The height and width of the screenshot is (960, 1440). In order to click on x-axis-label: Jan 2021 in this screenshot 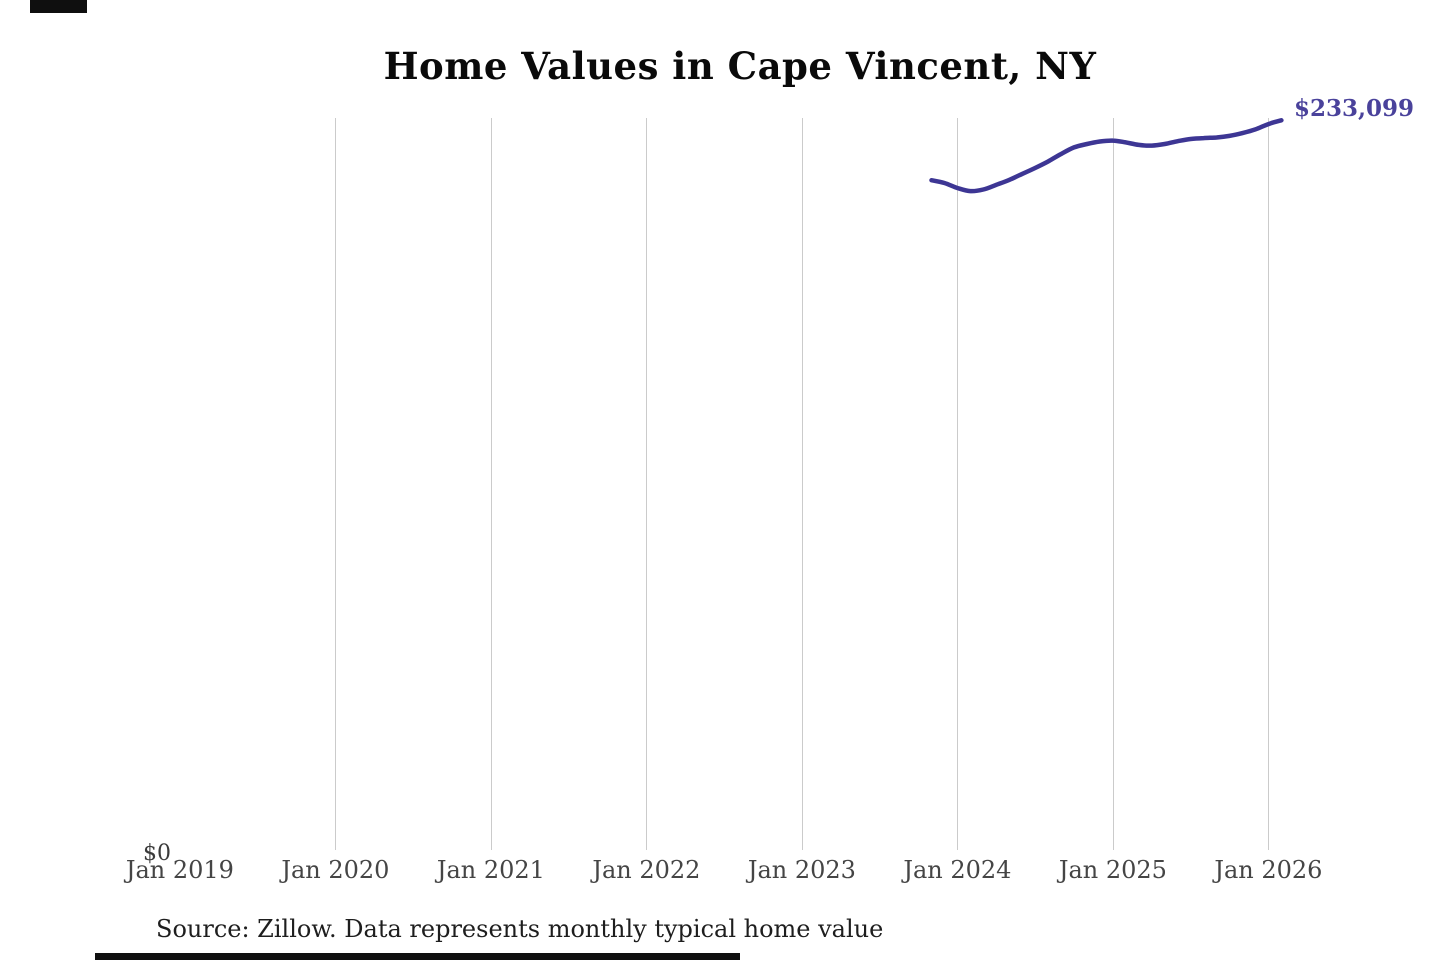, I will do `click(490, 870)`.